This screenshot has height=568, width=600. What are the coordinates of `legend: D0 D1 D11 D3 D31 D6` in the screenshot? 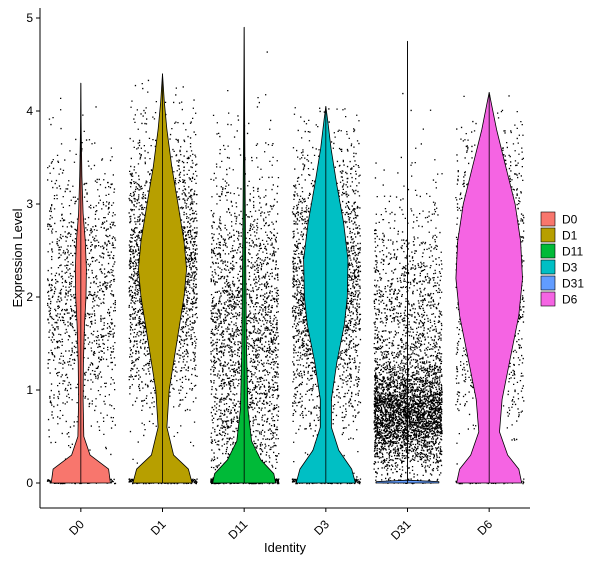 It's located at (562, 259).